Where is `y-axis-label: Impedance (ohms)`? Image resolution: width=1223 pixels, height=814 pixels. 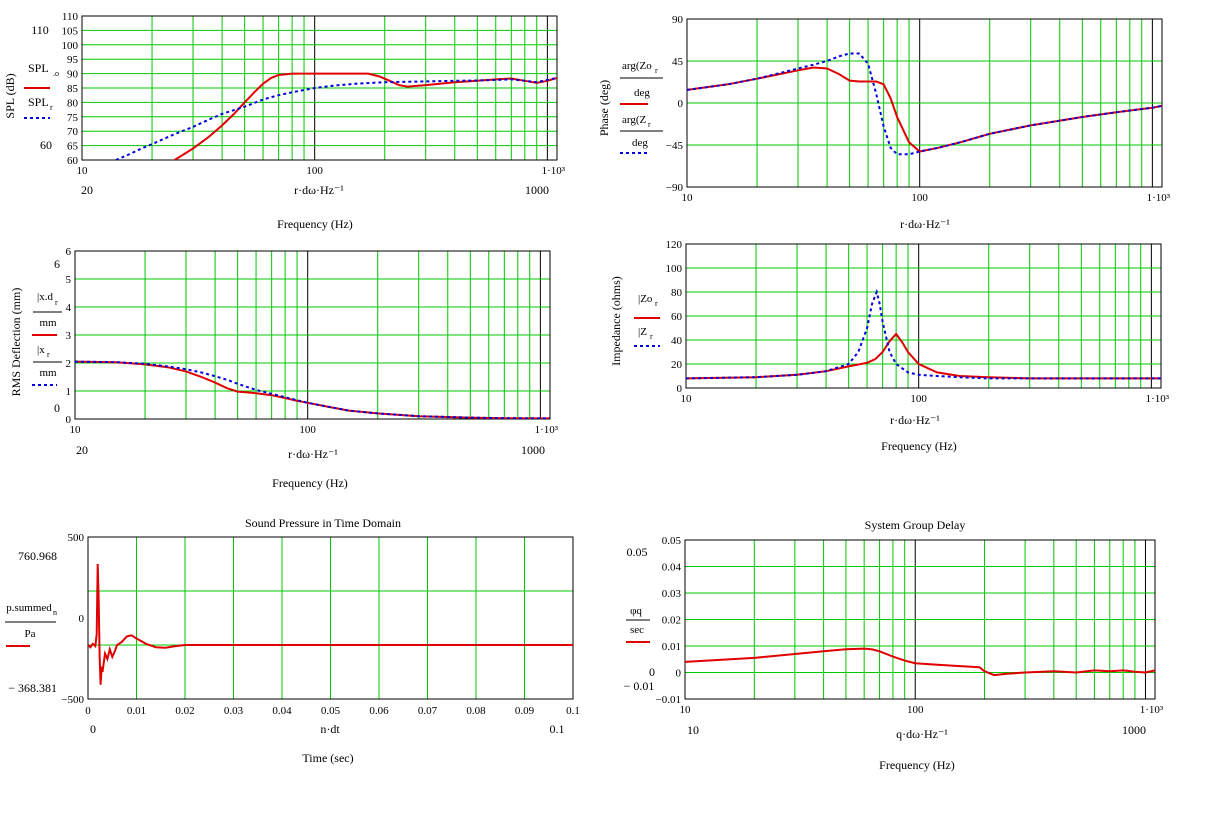
y-axis-label: Impedance (ohms) is located at coordinates (616, 321).